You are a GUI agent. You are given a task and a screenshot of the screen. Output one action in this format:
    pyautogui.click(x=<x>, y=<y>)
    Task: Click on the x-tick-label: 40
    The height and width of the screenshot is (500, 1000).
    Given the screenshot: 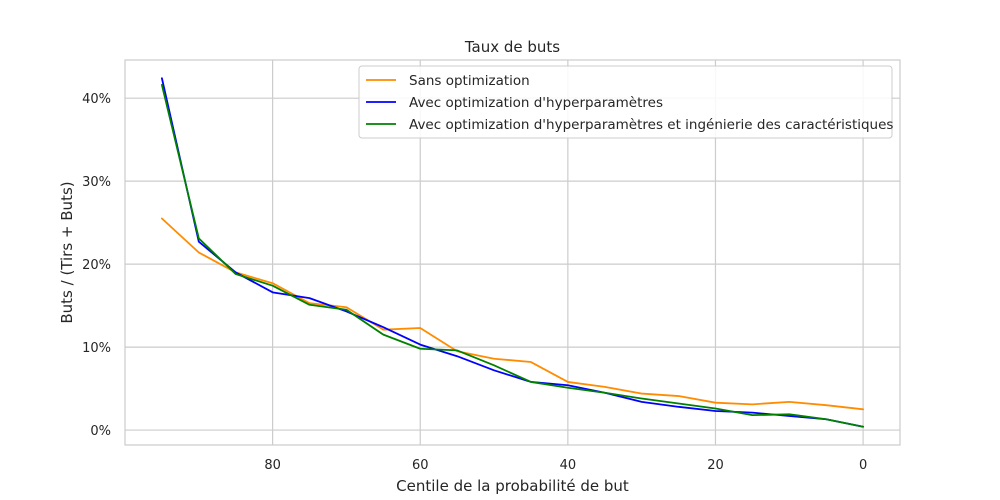 What is the action you would take?
    pyautogui.click(x=568, y=465)
    